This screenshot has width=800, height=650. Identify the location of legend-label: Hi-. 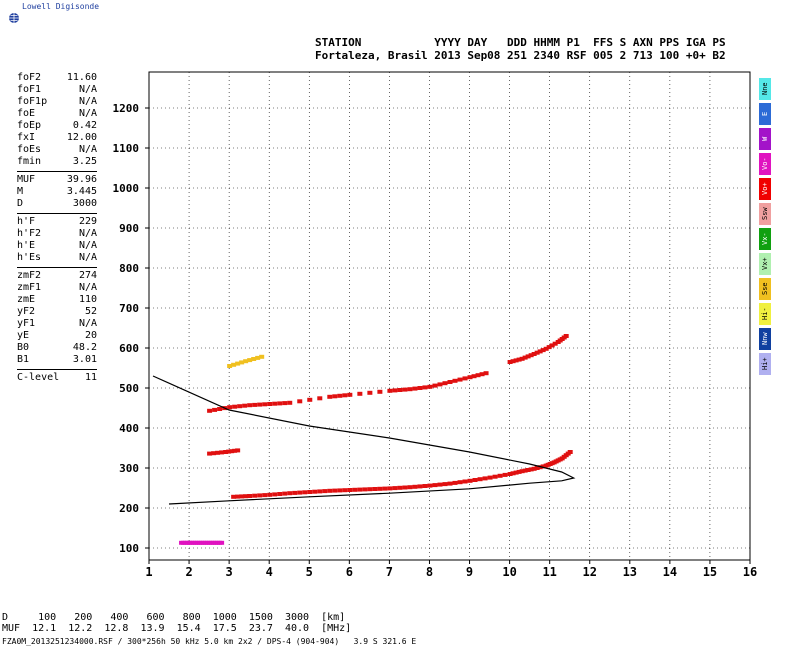
(765, 314).